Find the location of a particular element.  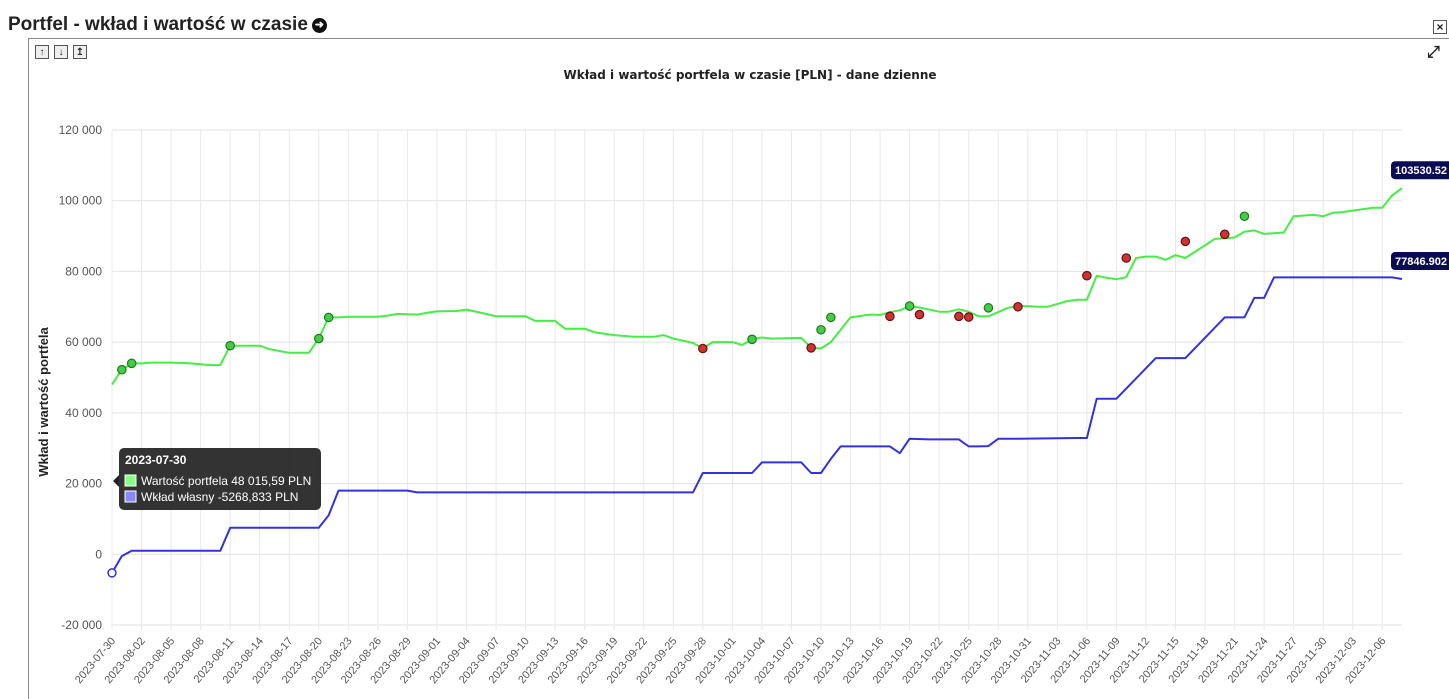

page-title: Portfel - wkład i wartość w czasie ➜ is located at coordinates (167, 25).